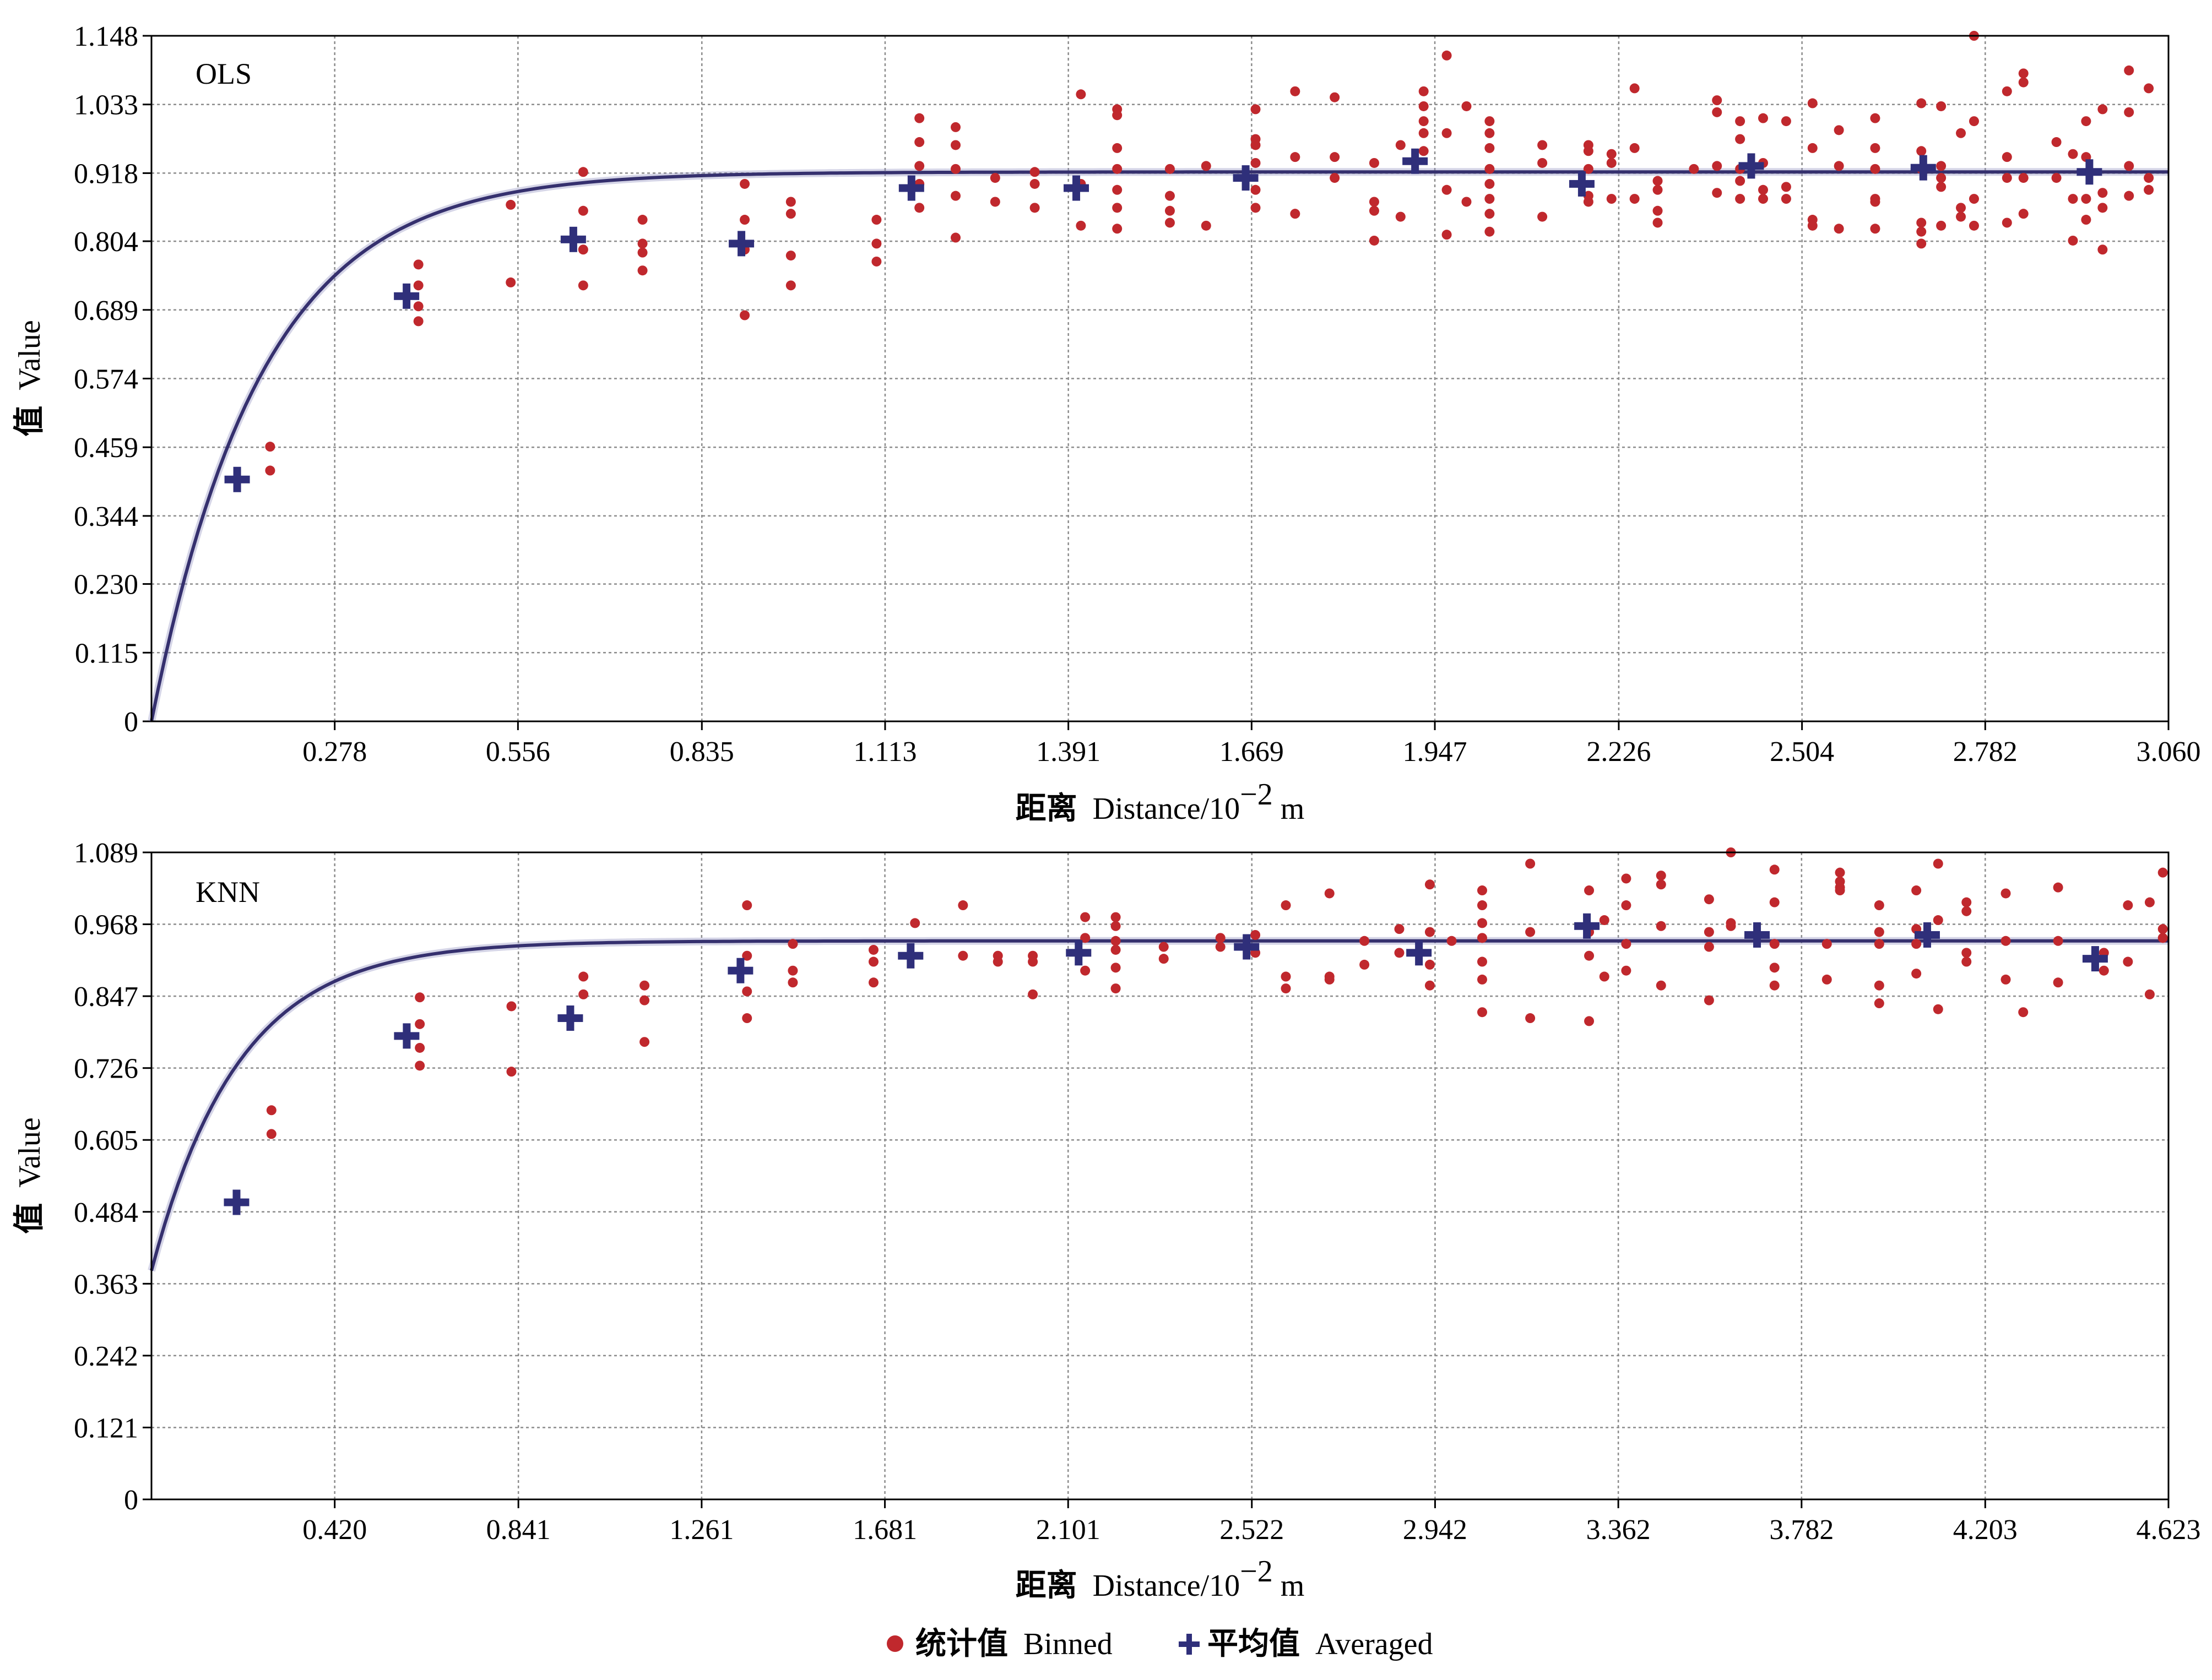 The height and width of the screenshot is (1680, 2212). What do you see at coordinates (106, 448) in the screenshot?
I see `ols-y-tick-label: 0.459` at bounding box center [106, 448].